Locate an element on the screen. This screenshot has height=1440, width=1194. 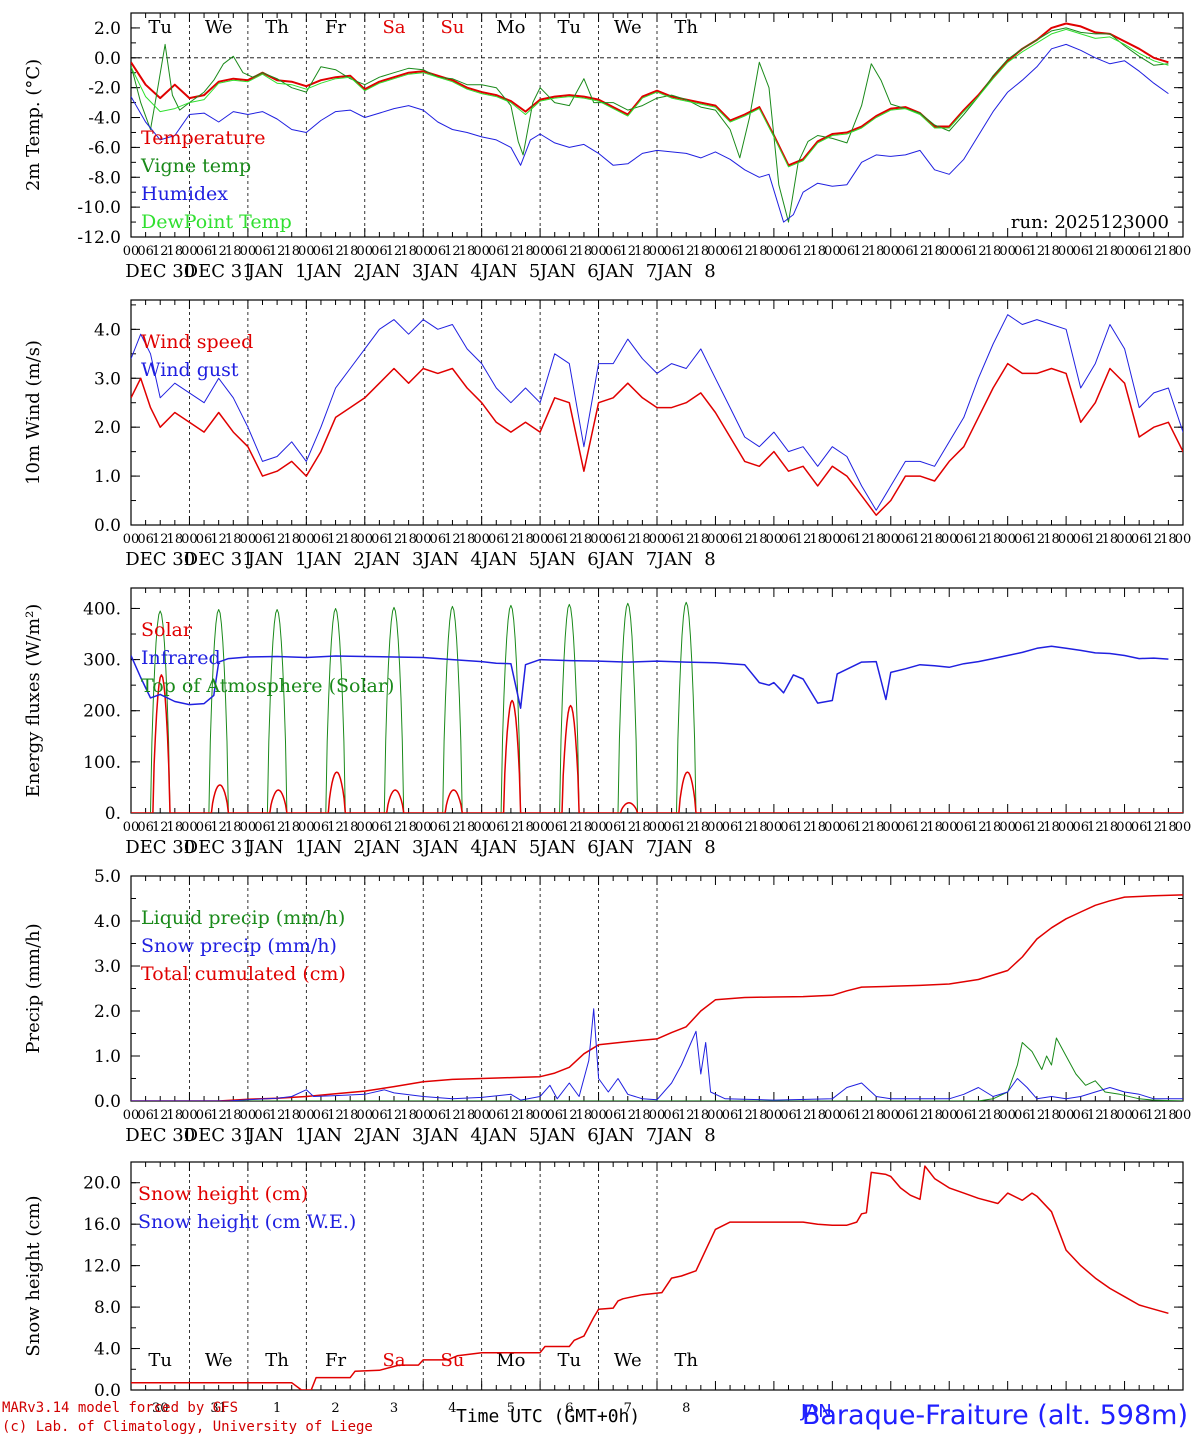
legend-entry: Infrared is located at coordinates (181, 658).